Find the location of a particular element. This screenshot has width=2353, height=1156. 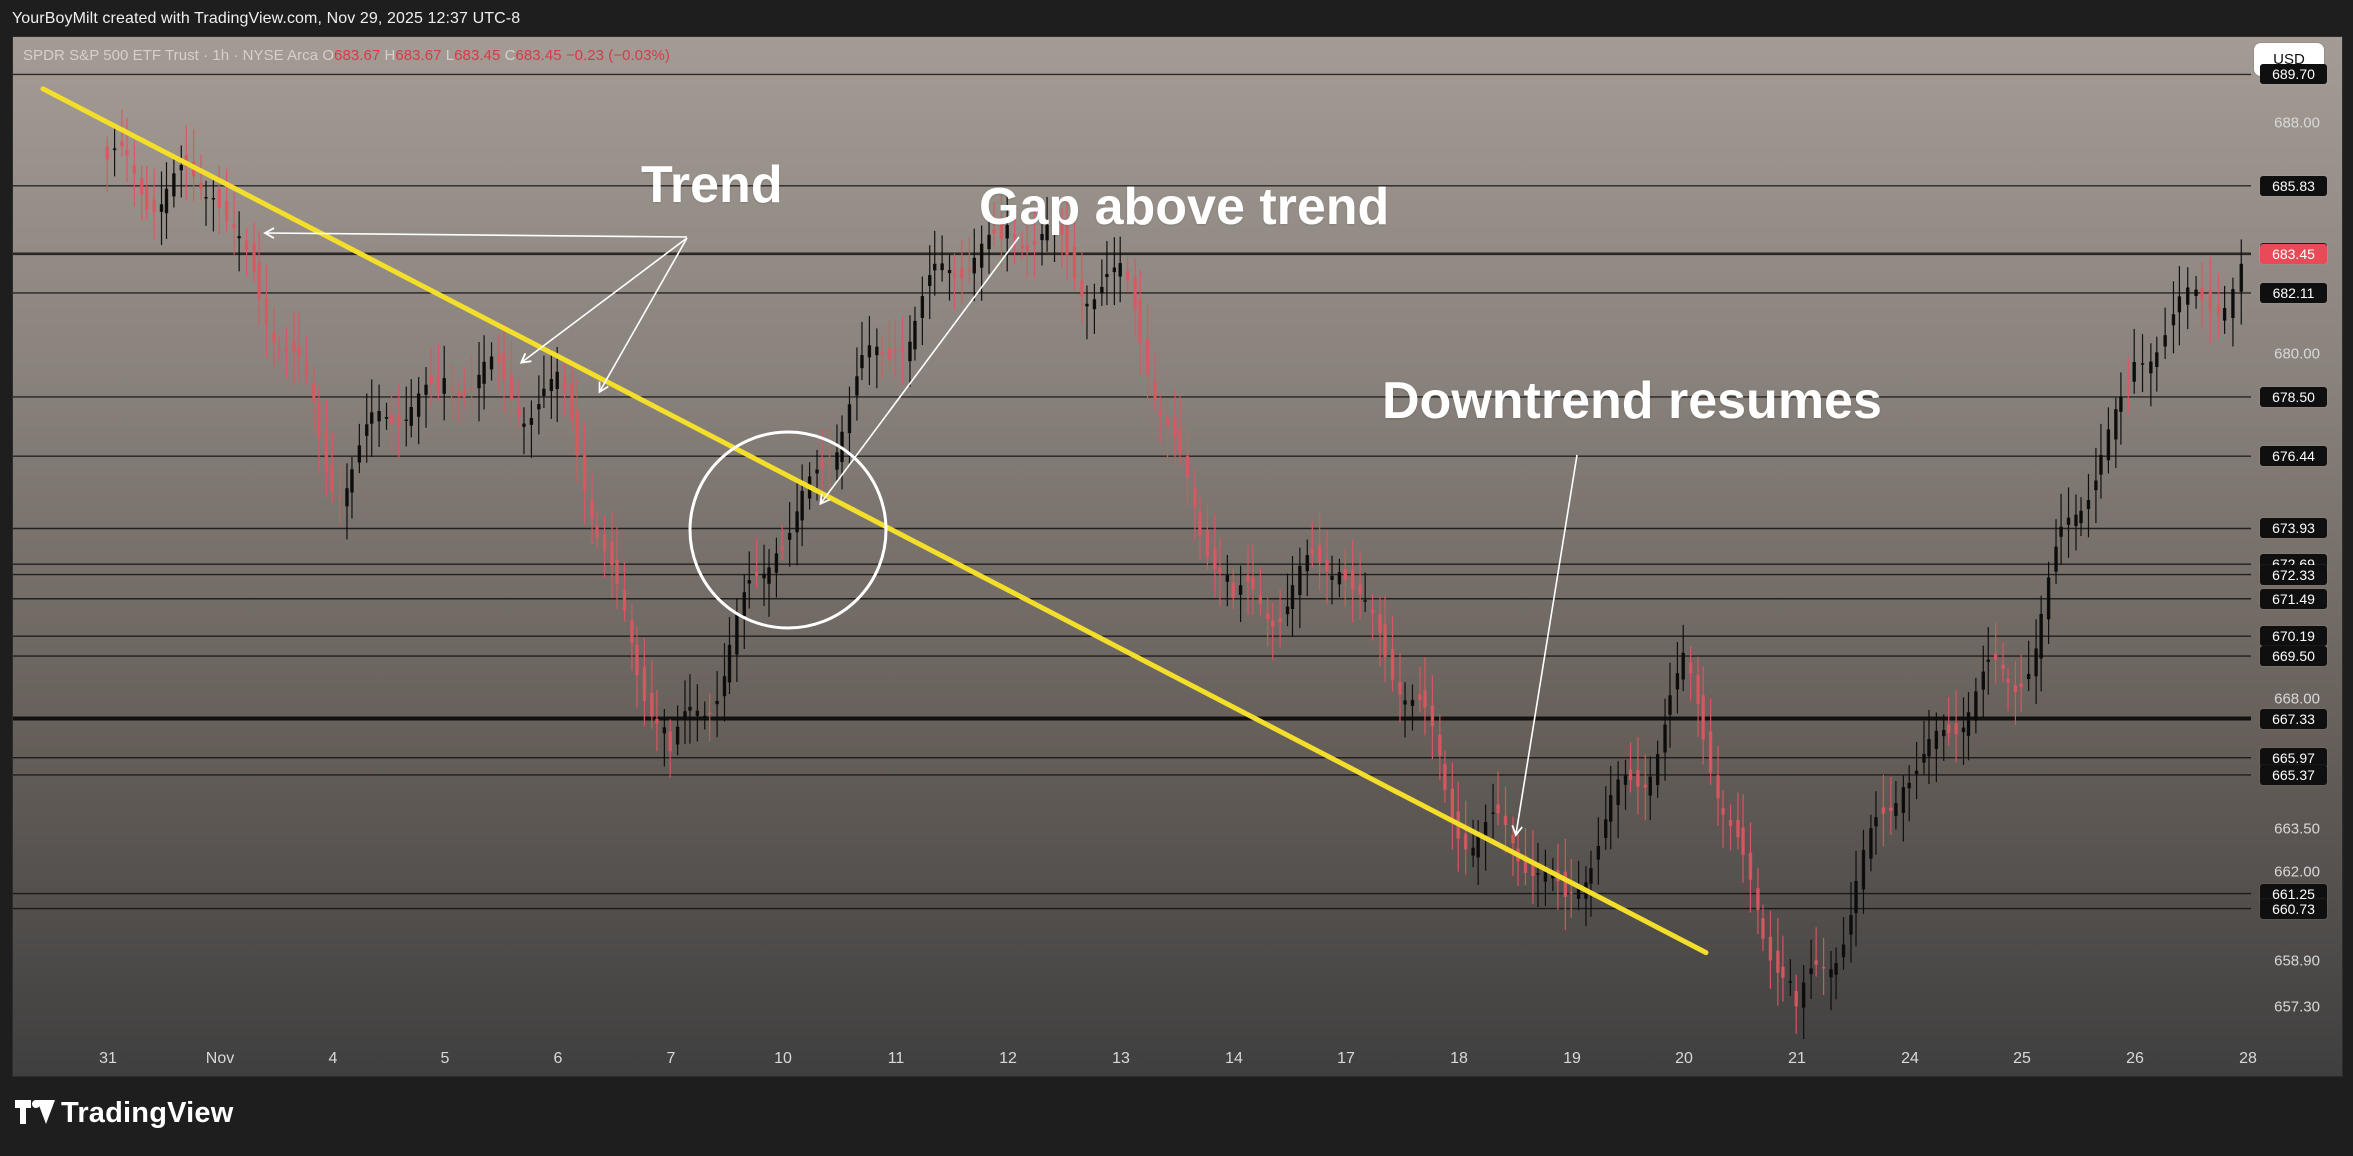

high-value: 683.67 is located at coordinates (418, 55).